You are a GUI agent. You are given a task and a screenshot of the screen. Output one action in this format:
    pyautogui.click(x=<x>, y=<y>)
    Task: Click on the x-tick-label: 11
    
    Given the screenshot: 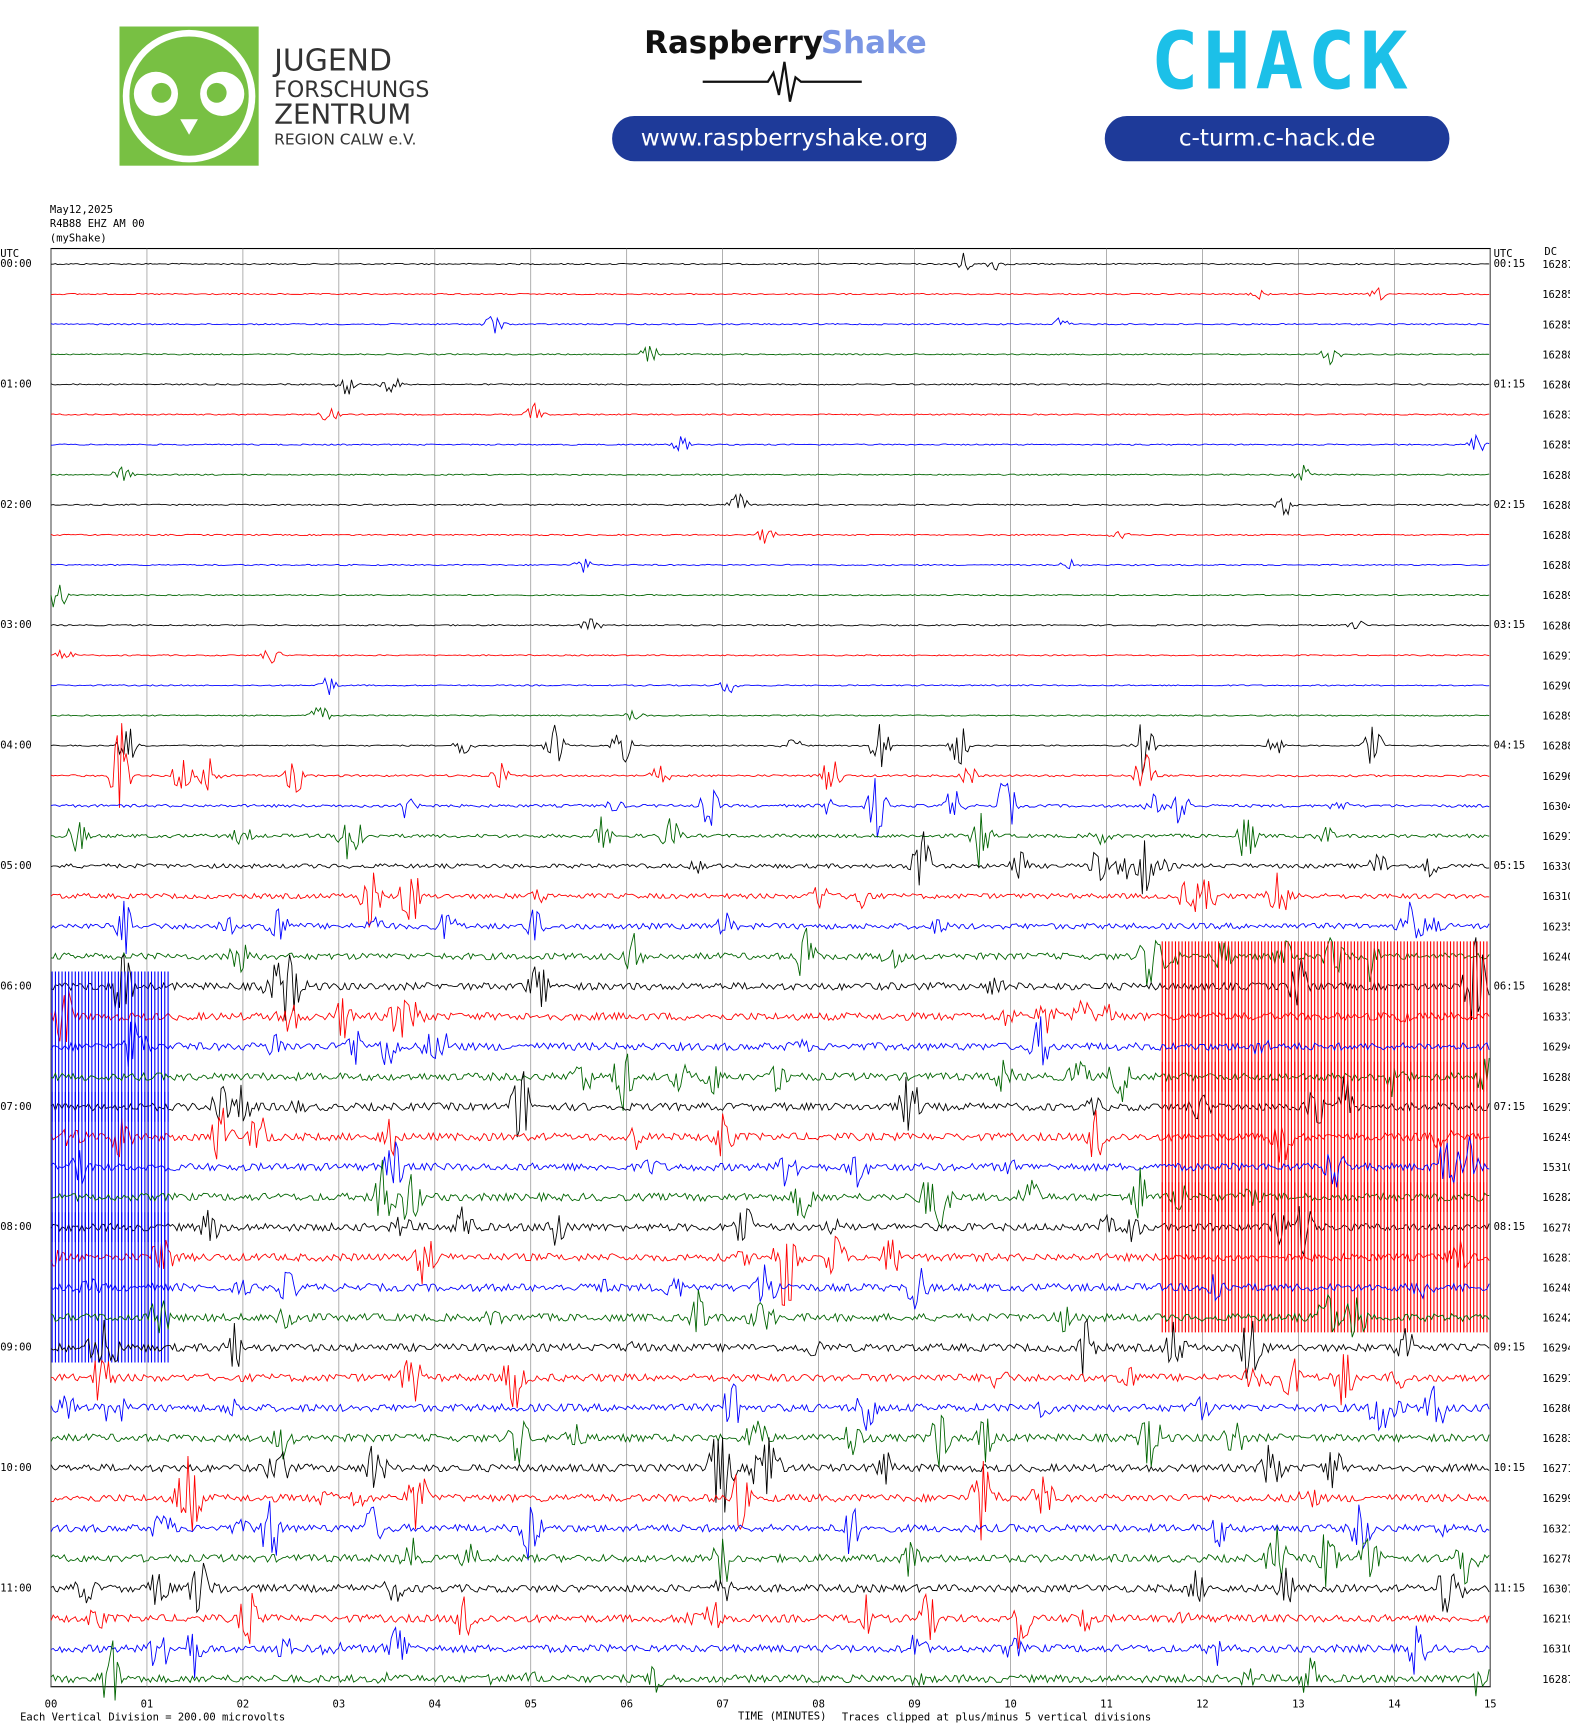 What is the action you would take?
    pyautogui.click(x=1106, y=1704)
    